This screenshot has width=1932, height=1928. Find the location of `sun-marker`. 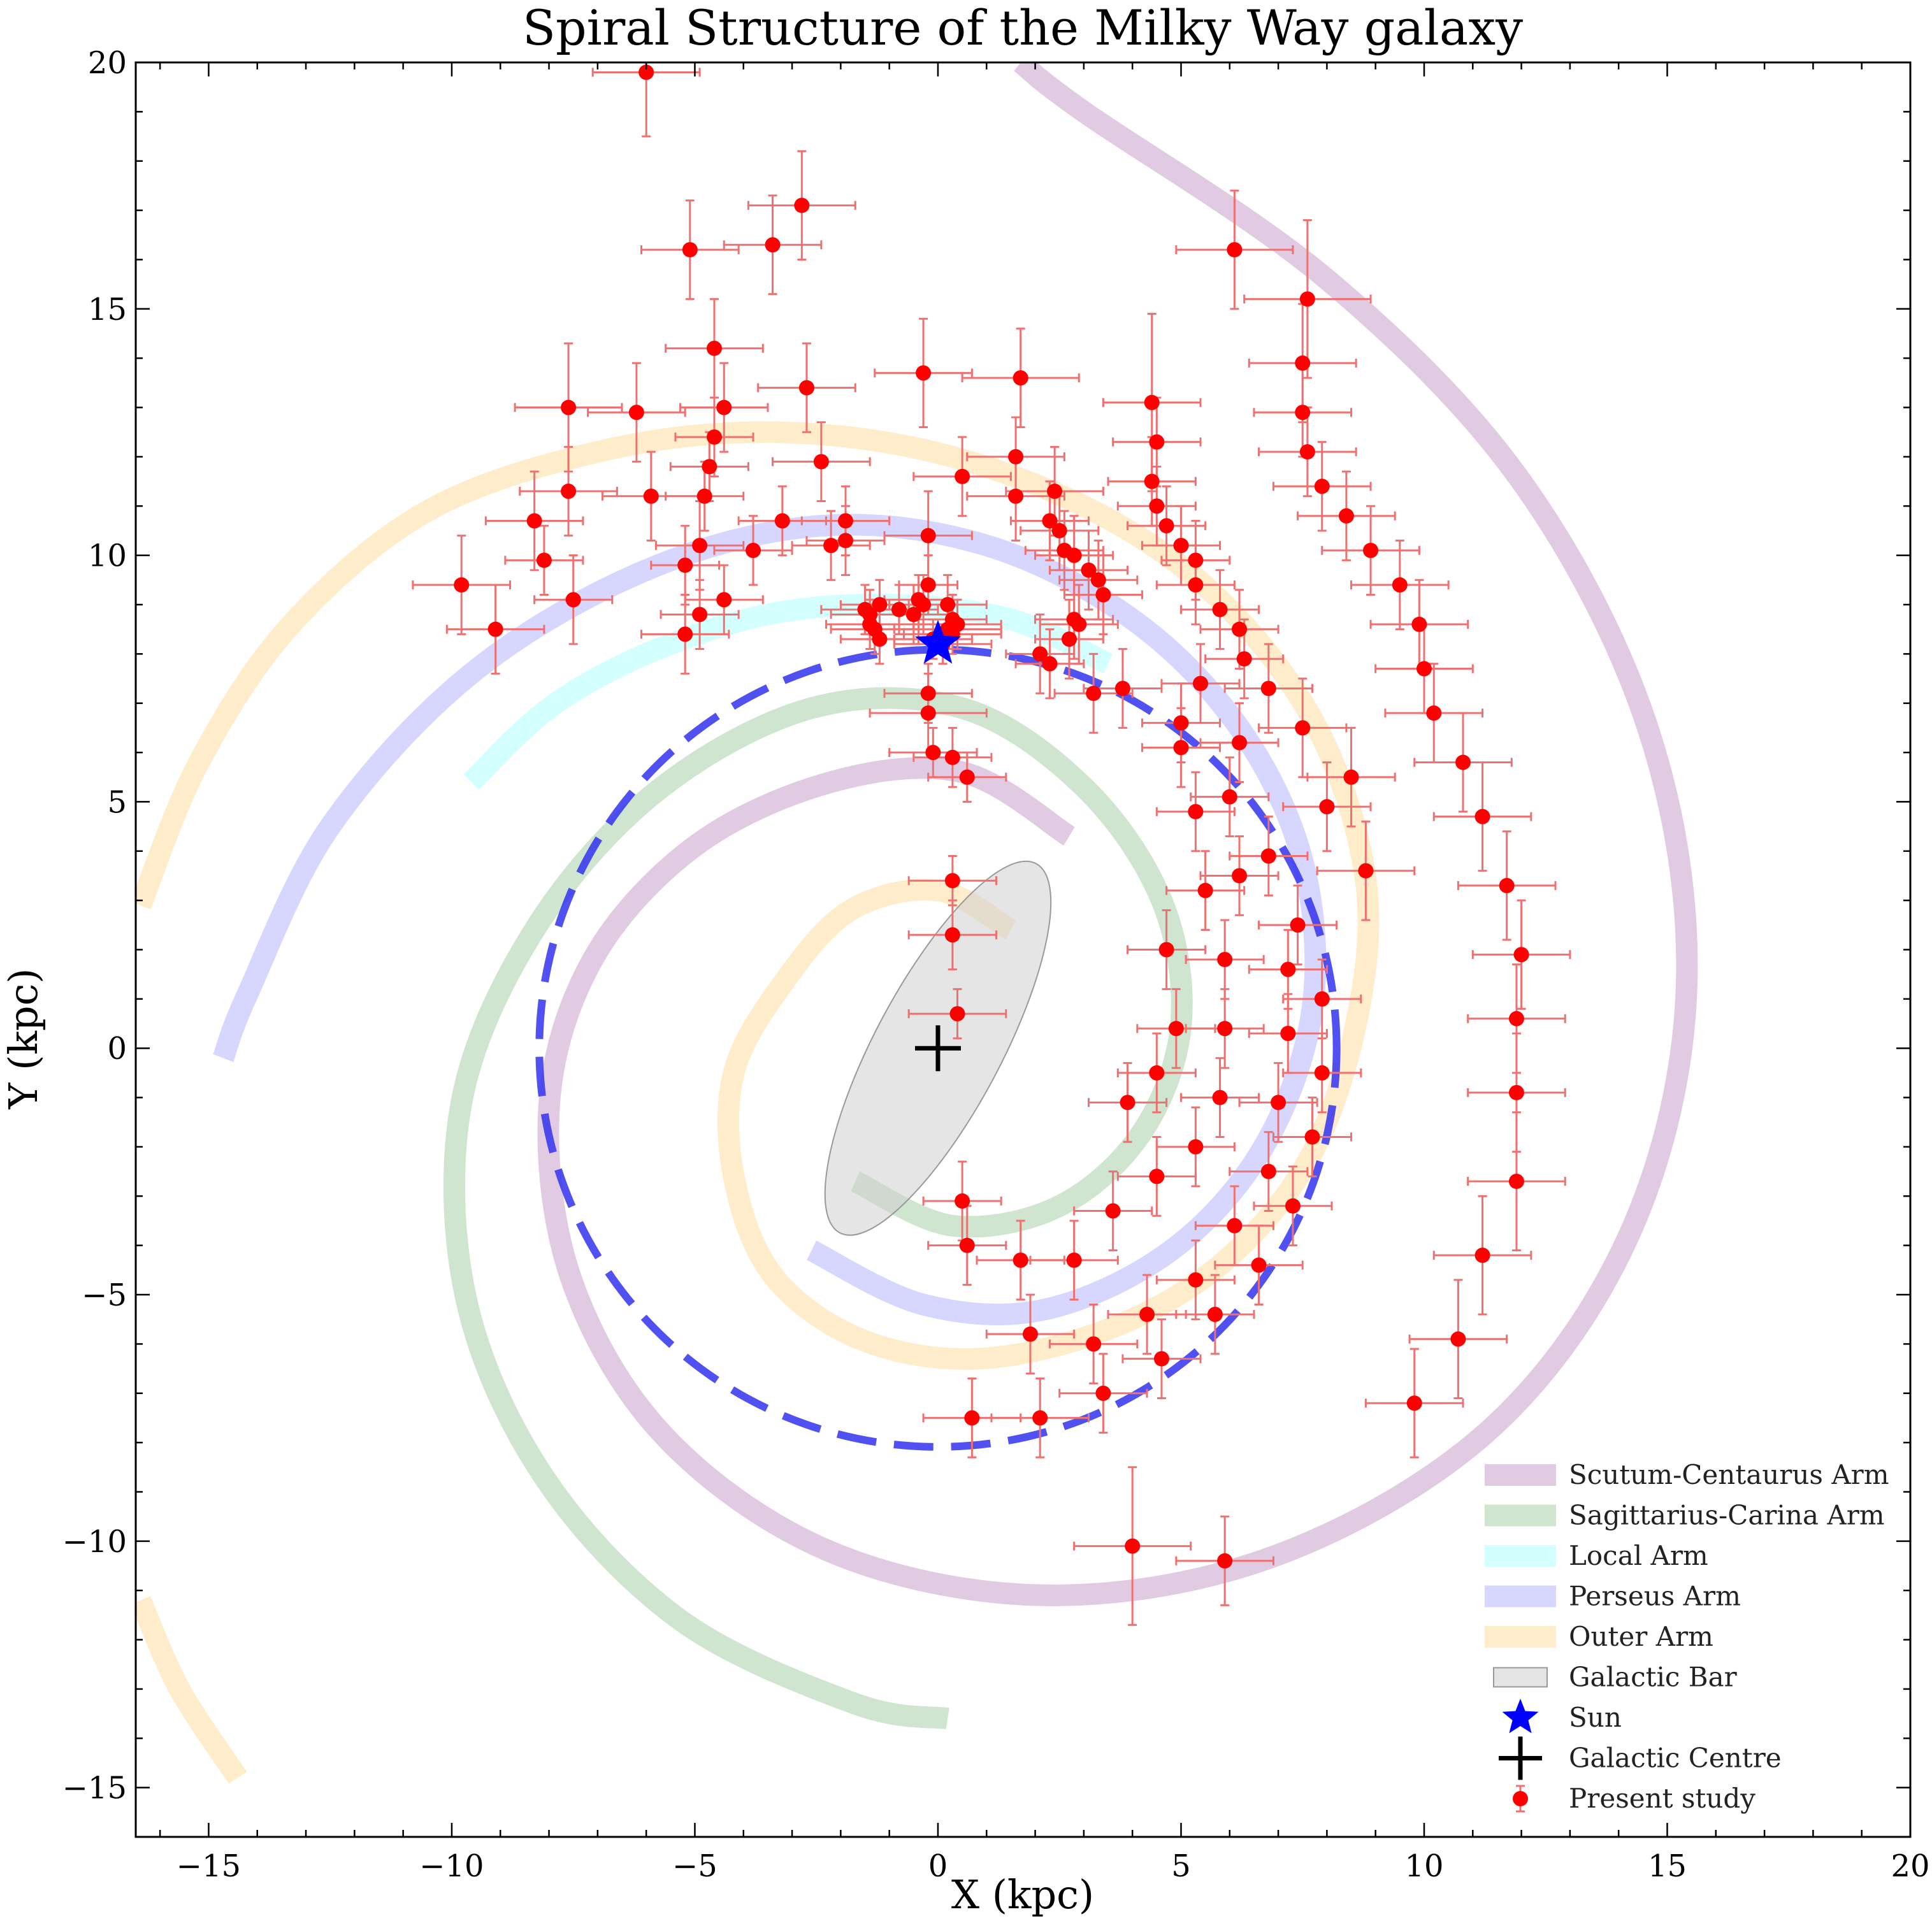

sun-marker is located at coordinates (938, 641).